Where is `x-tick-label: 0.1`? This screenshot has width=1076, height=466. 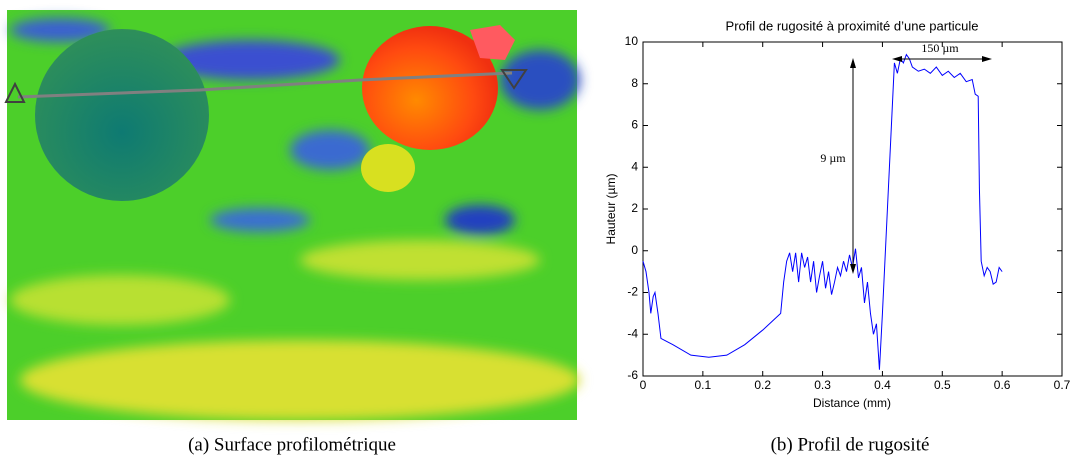
x-tick-label: 0.1 is located at coordinates (703, 385).